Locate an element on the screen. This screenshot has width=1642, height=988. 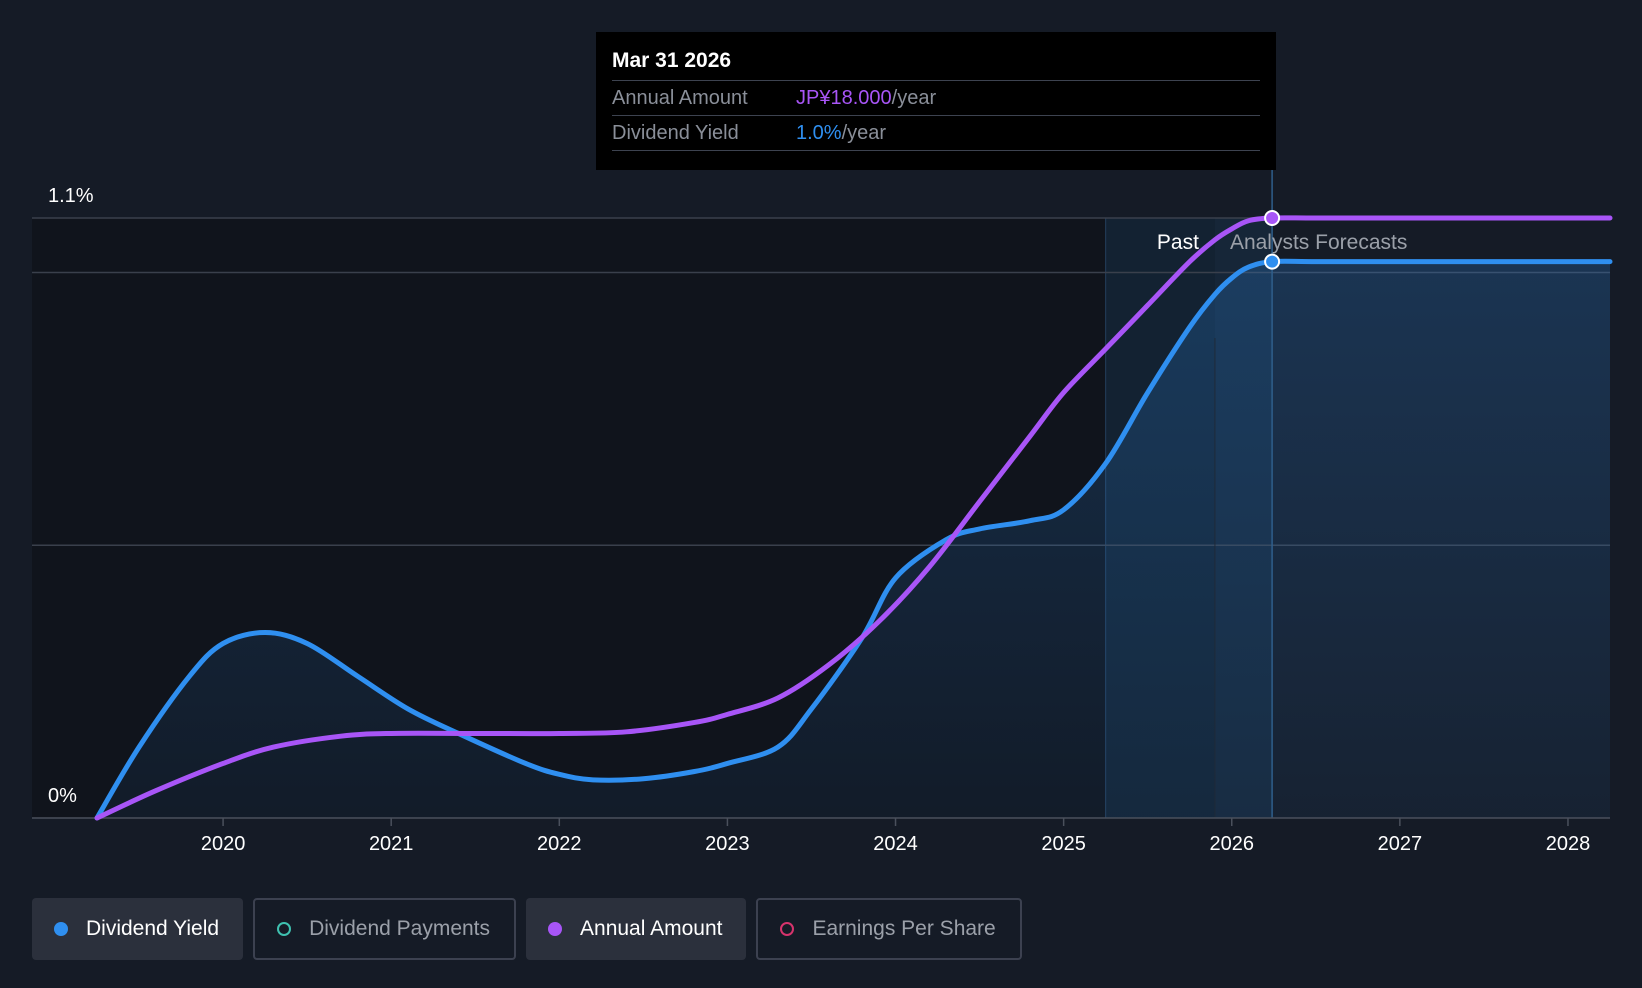
x-tick-label: 2023 is located at coordinates (727, 844).